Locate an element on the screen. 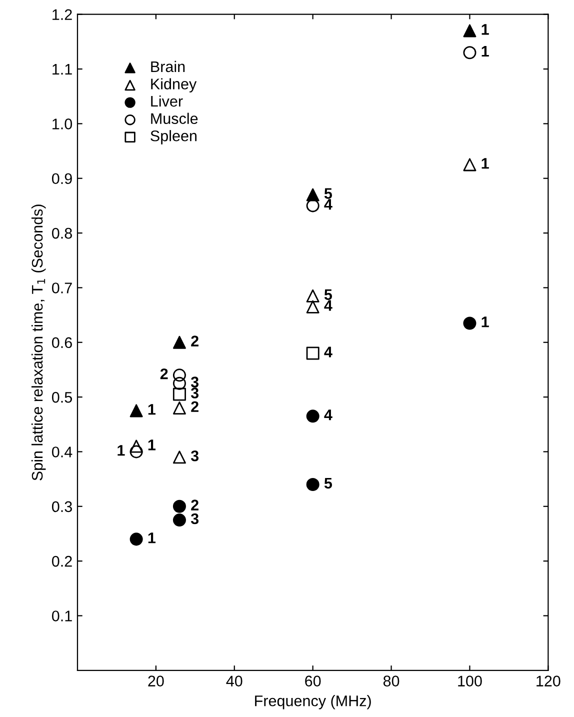 This screenshot has width=574, height=717. y-tick-label: 0.2 is located at coordinates (62, 561).